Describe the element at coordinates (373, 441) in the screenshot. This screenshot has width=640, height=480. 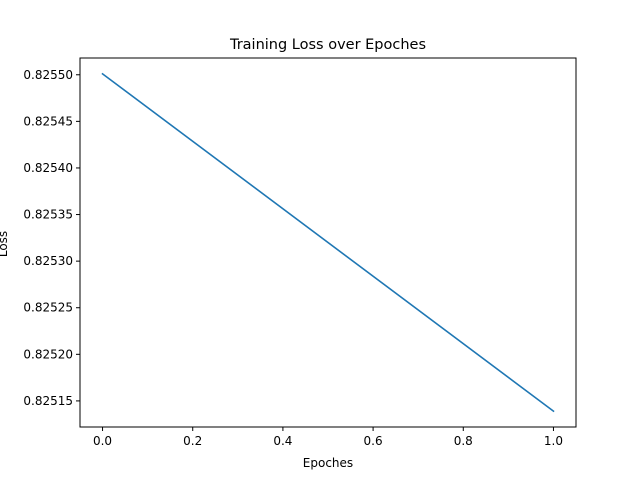
I see `x-tick-label: 0.6` at that location.